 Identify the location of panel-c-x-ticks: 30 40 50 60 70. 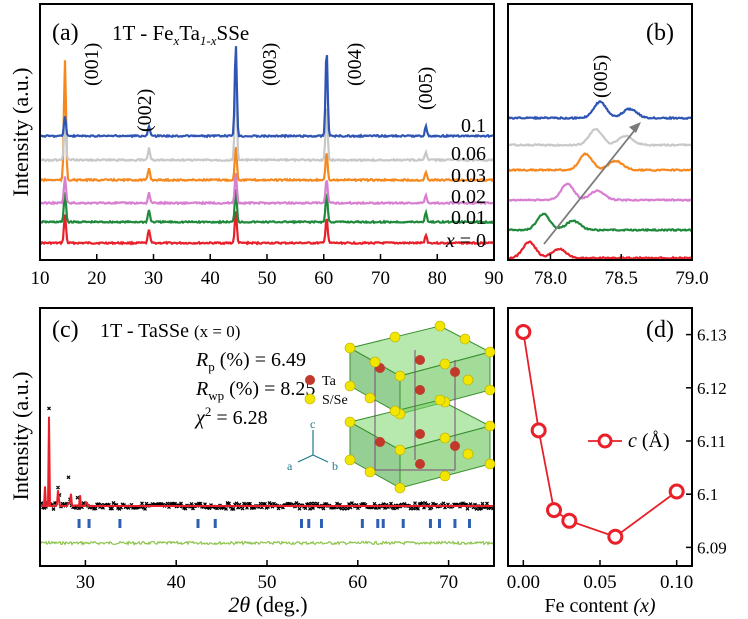
(267, 576).